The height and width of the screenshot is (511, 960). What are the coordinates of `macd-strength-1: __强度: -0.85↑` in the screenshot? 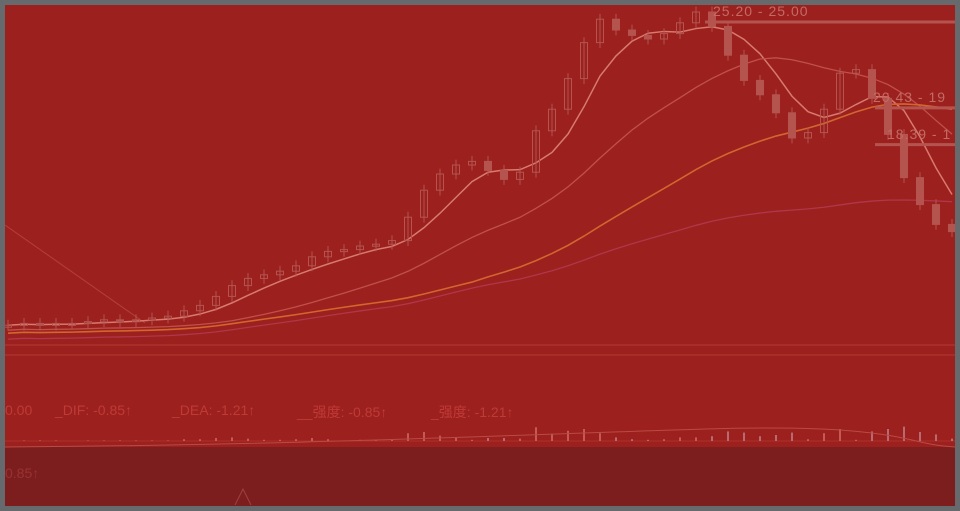 It's located at (342, 412).